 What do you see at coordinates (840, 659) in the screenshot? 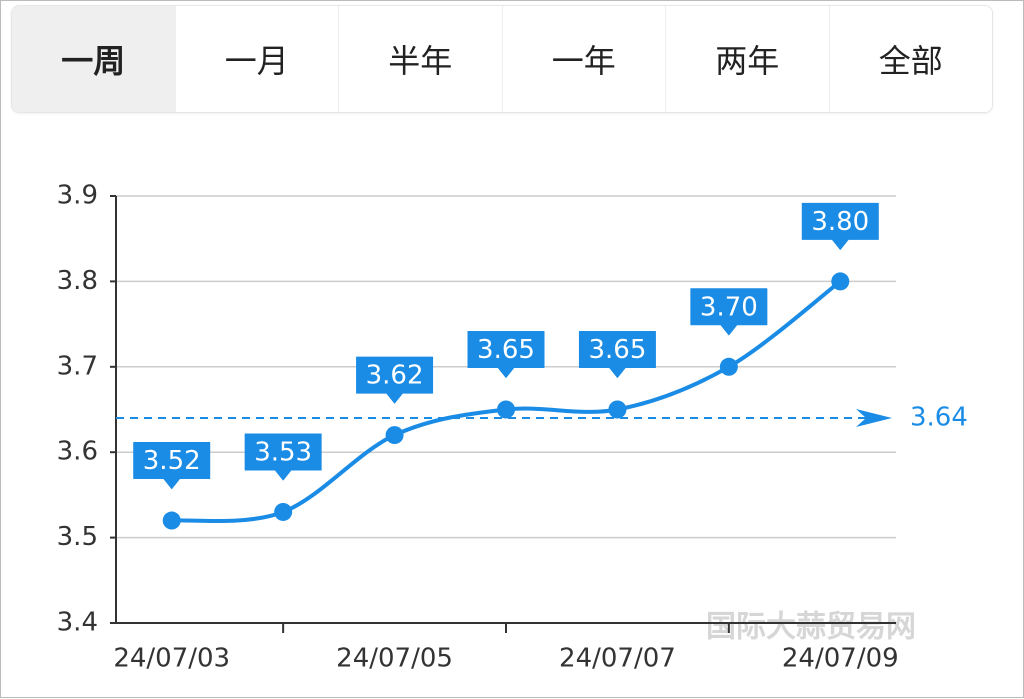
I see `x-tick-label: 24/07/09` at bounding box center [840, 659].